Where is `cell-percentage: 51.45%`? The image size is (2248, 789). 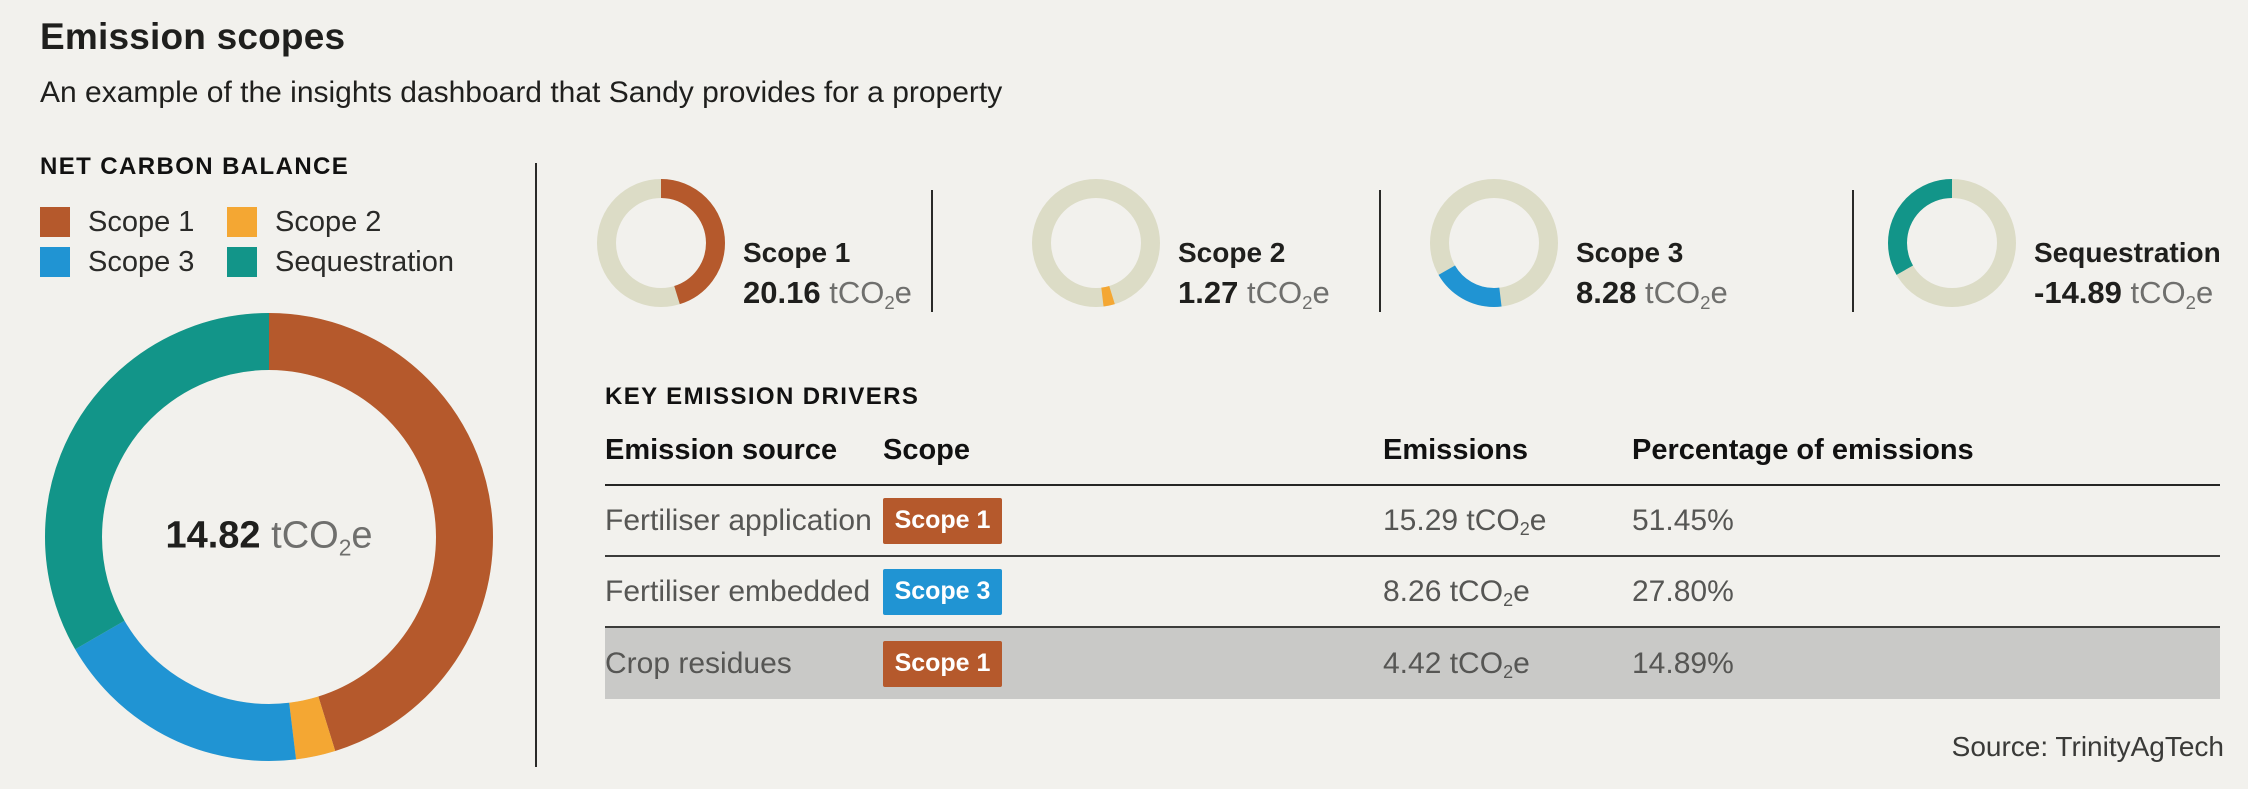
cell-percentage: 51.45% is located at coordinates (1683, 520).